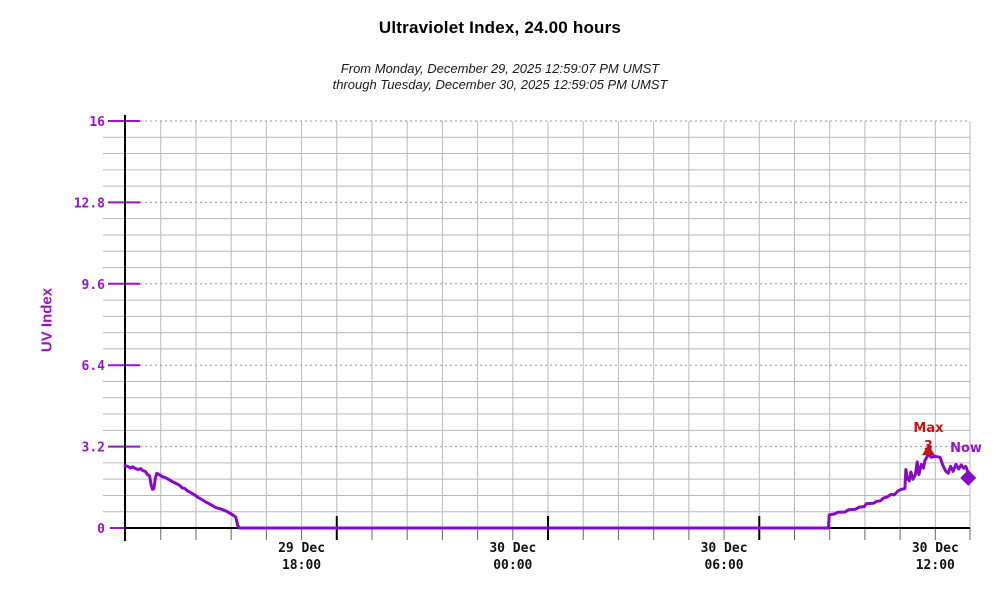 This screenshot has width=1000, height=600. Describe the element at coordinates (301, 565) in the screenshot. I see `x-tick-label-time: 18:00` at that location.